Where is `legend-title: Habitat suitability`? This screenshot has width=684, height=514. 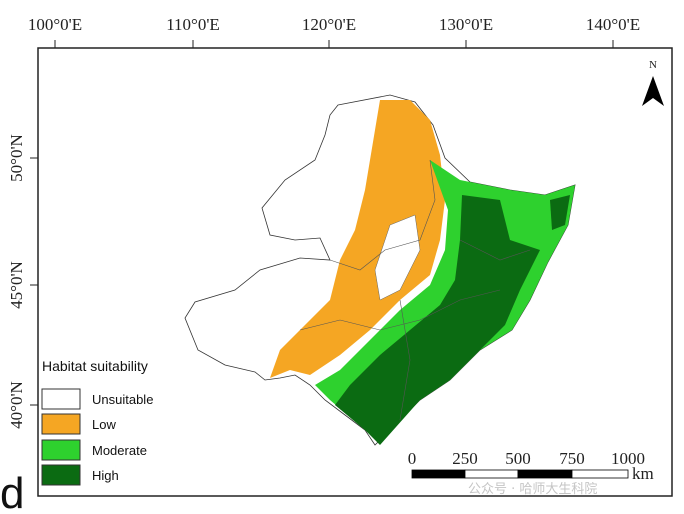
legend-title: Habitat suitability is located at coordinates (95, 366).